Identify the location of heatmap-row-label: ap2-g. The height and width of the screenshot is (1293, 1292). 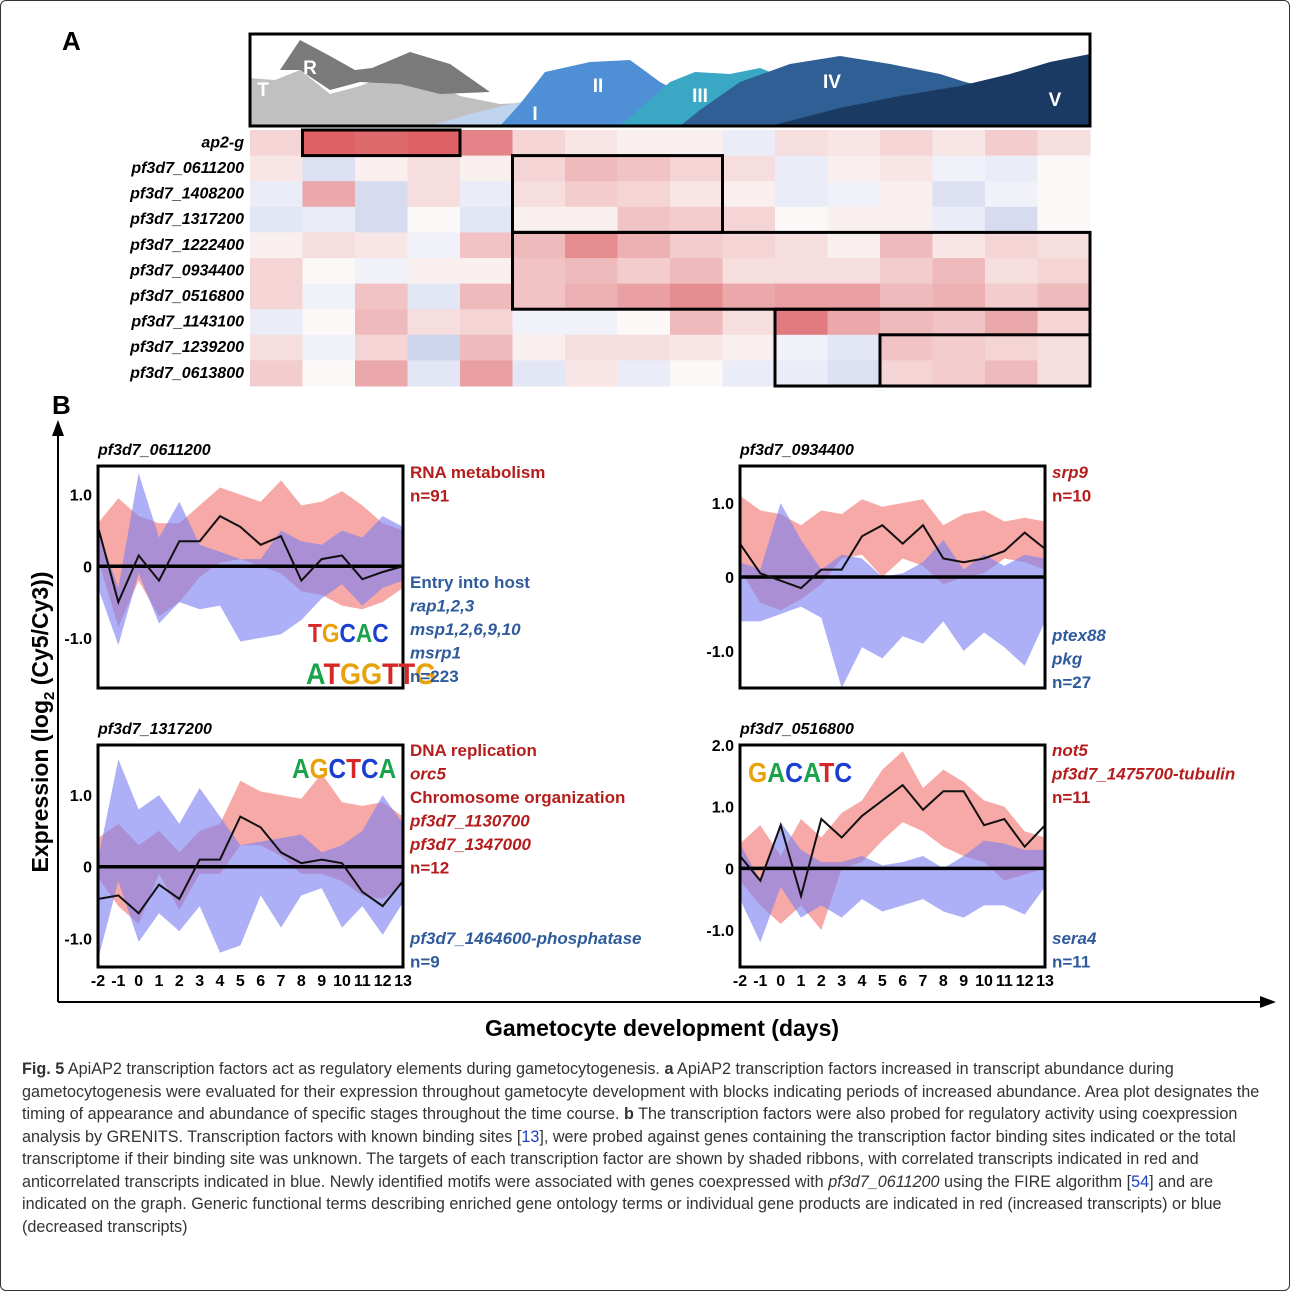
(222, 142).